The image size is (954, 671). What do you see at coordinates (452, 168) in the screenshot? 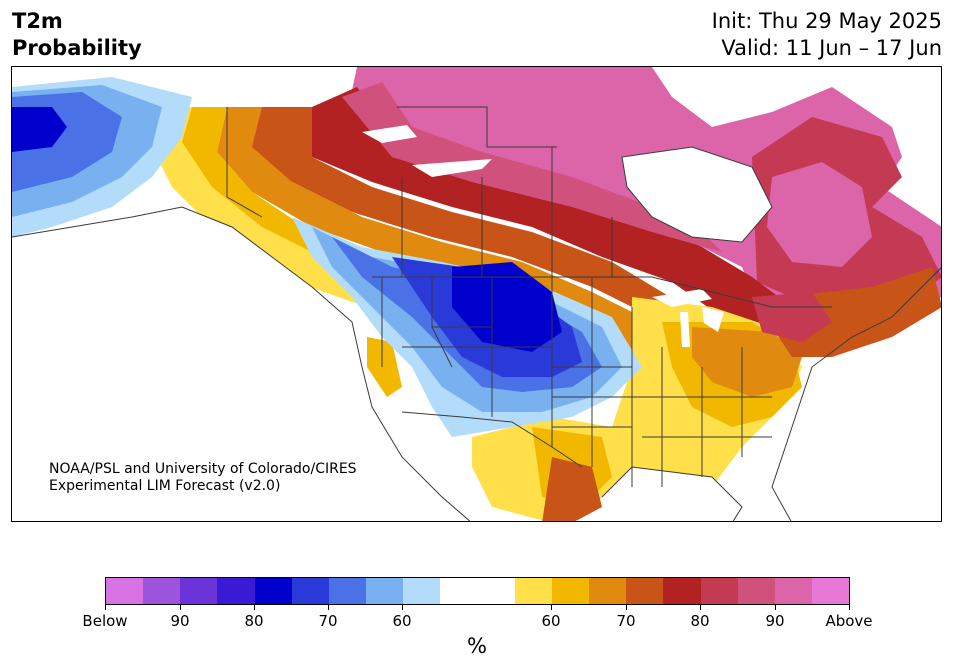
I see `great-slave-lake` at bounding box center [452, 168].